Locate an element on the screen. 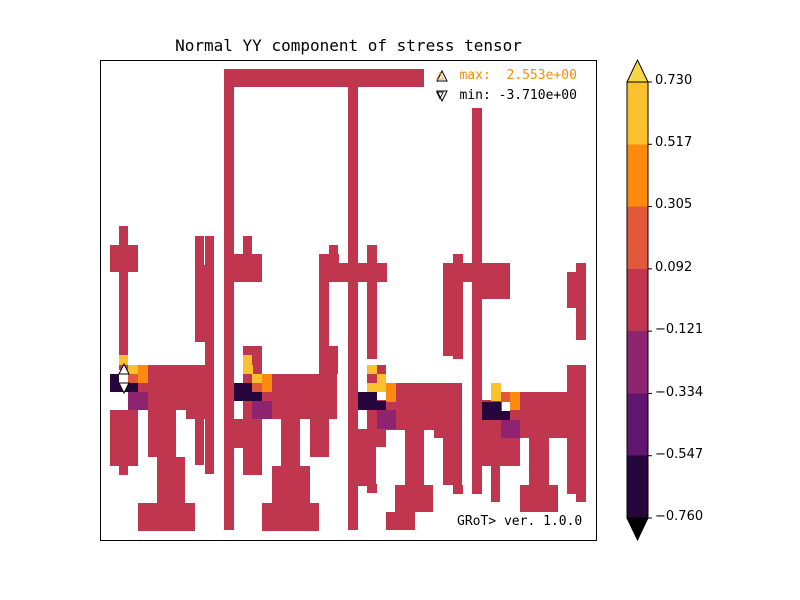 This screenshot has height=600, width=800. min-legend-icon is located at coordinates (442, 96).